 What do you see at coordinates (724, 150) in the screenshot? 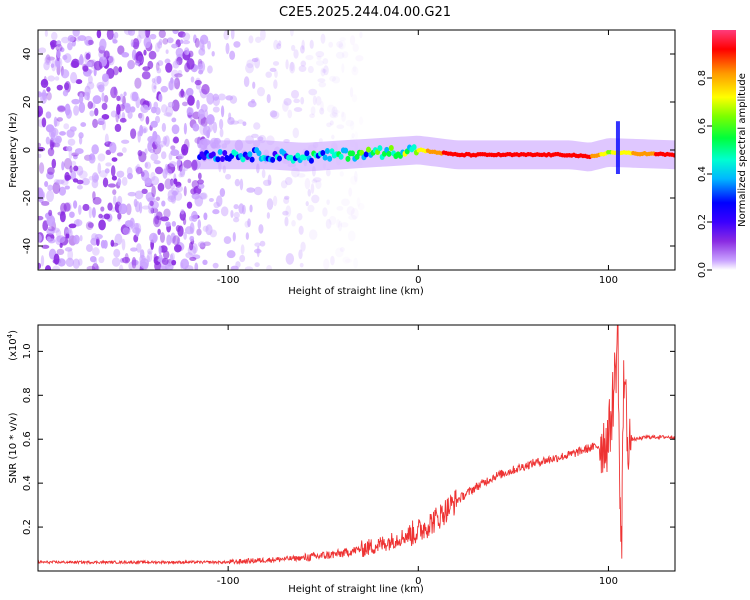
I see `colorbar-gradient` at bounding box center [724, 150].